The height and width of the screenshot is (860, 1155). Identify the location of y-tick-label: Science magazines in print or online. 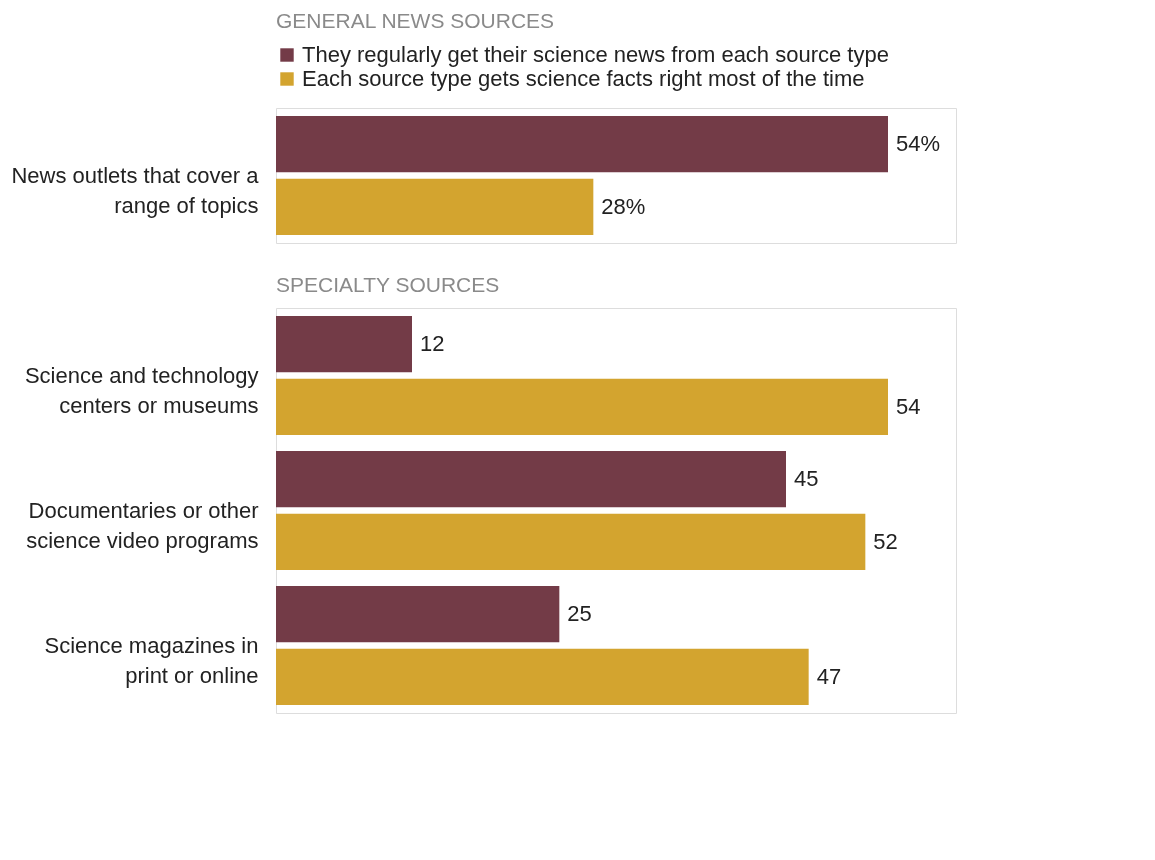
(151, 660).